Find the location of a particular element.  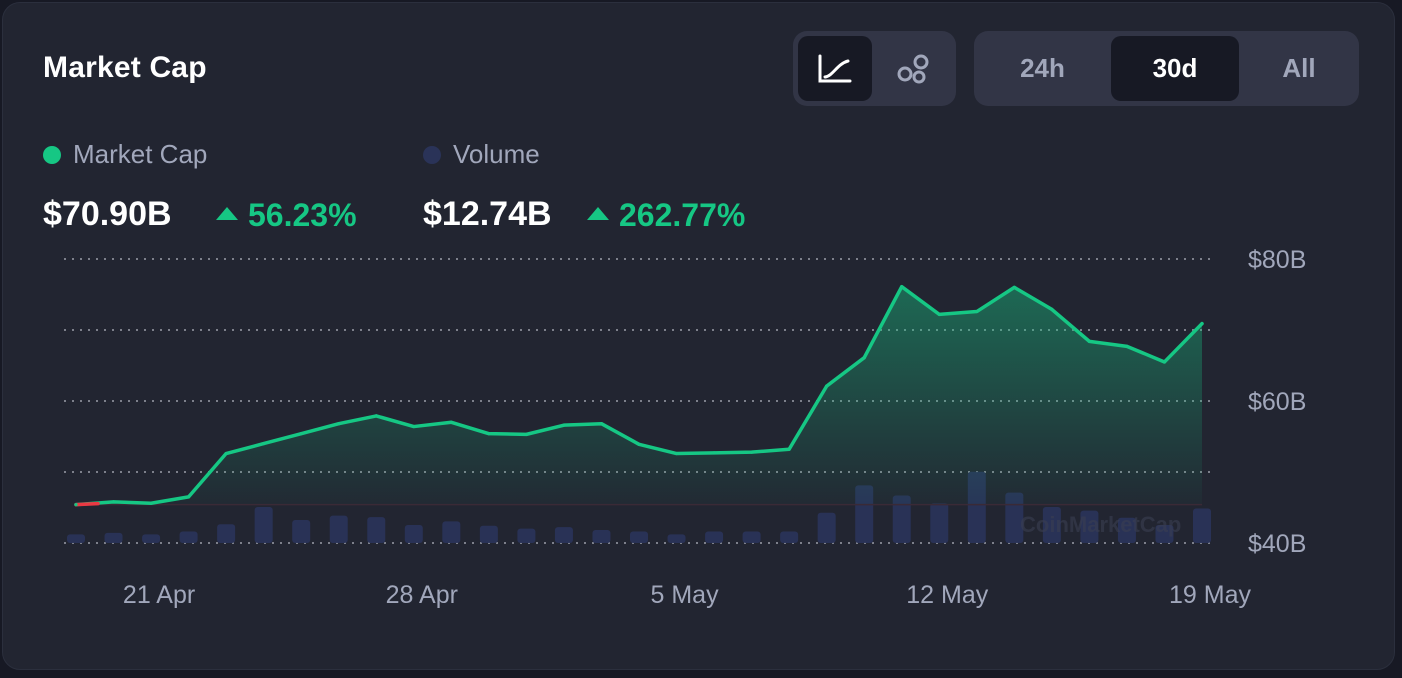

y-tick-label: $40B is located at coordinates (1277, 544).